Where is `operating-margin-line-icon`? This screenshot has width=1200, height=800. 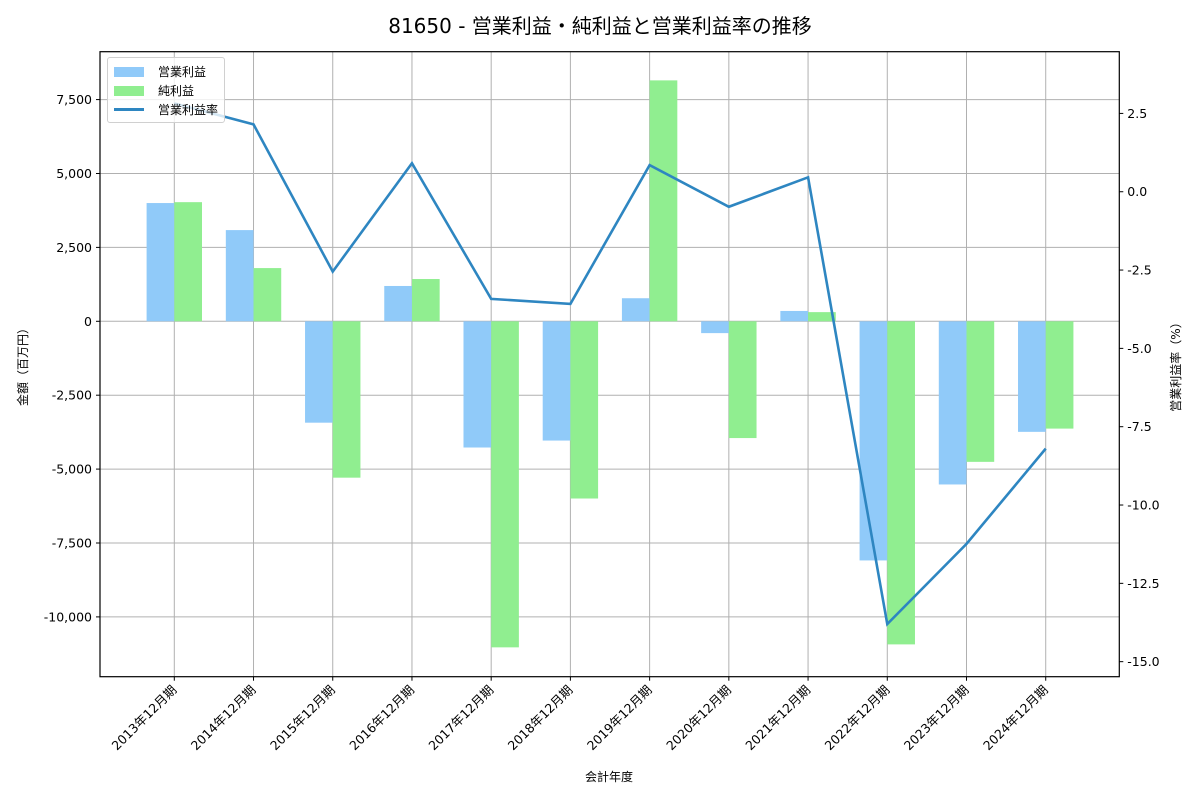 operating-margin-line-icon is located at coordinates (129, 109).